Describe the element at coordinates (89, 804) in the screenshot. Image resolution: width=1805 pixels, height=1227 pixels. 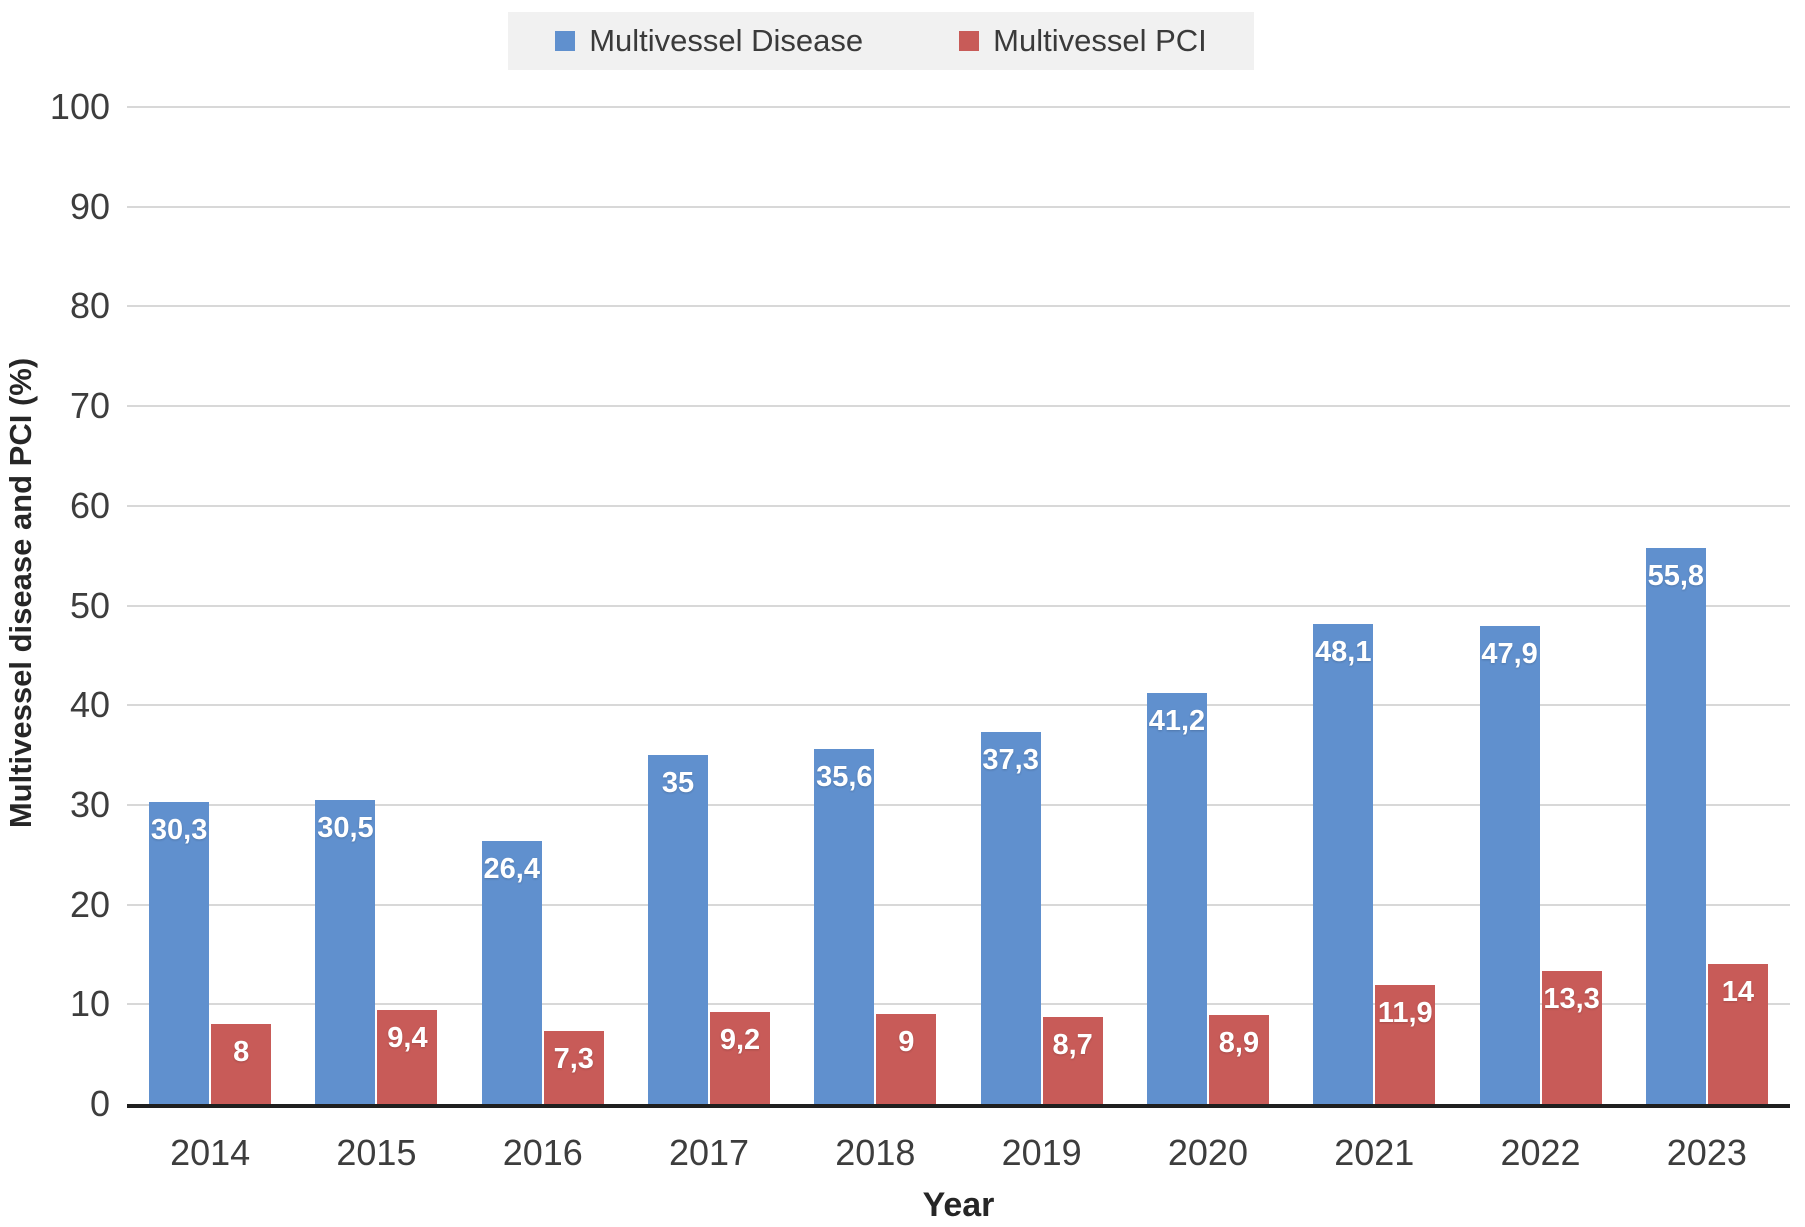
I see `y-tick-label-30: 30` at that location.